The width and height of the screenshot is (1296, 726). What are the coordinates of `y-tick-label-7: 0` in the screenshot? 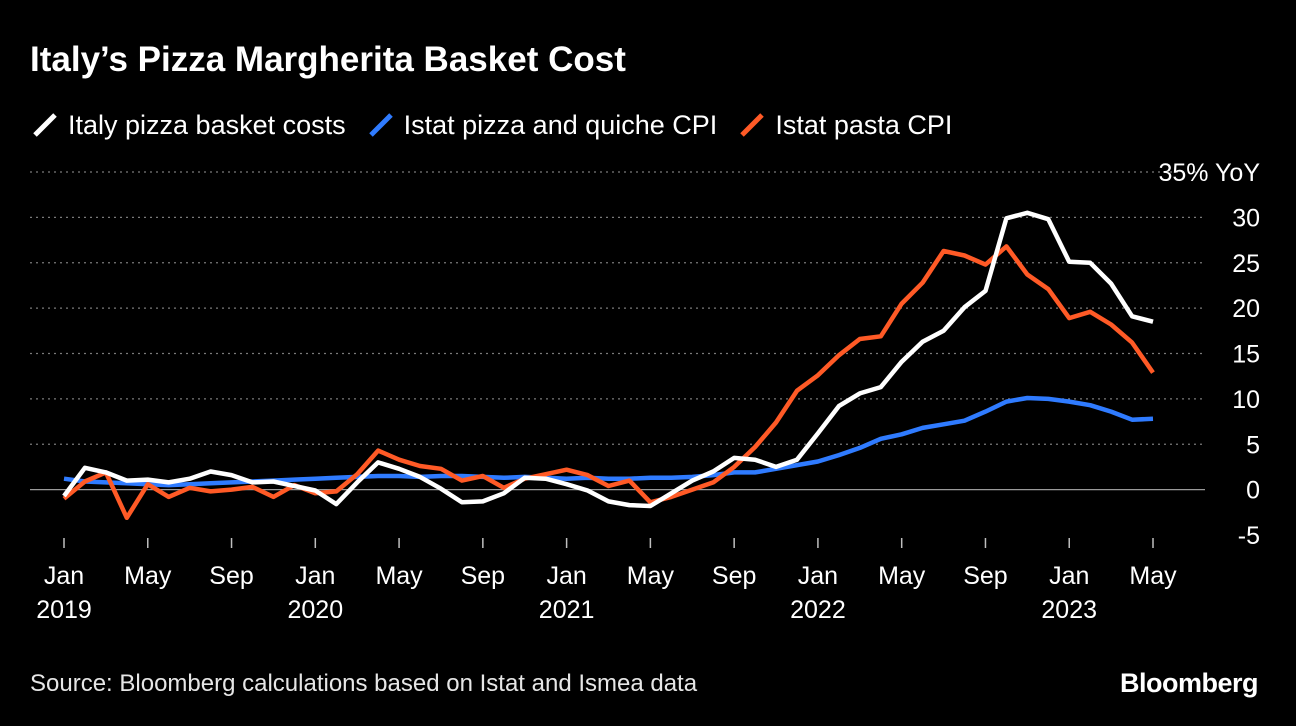 It's located at (1253, 491).